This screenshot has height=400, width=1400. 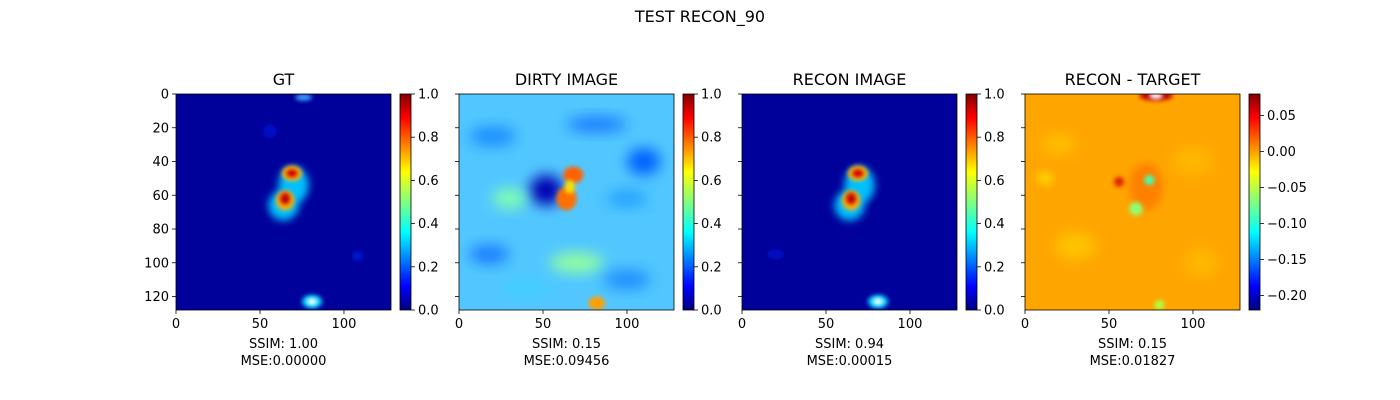 What do you see at coordinates (850, 361) in the screenshot?
I see `metric-caption: MSE:0.00015` at bounding box center [850, 361].